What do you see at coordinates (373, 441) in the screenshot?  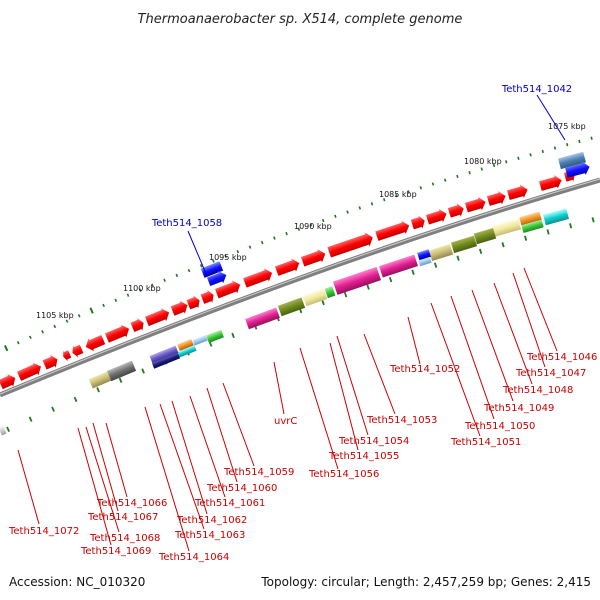 I see `gene-label-teth514-1054: Teth514_1054` at bounding box center [373, 441].